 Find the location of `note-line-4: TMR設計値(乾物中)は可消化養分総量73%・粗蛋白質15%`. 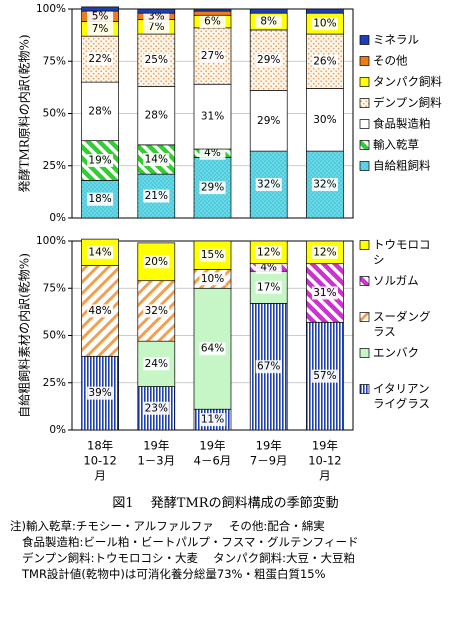

note-line-4: TMR設計値(乾物中)は可消化養分総量73%・粗蛋白質15% is located at coordinates (174, 574).